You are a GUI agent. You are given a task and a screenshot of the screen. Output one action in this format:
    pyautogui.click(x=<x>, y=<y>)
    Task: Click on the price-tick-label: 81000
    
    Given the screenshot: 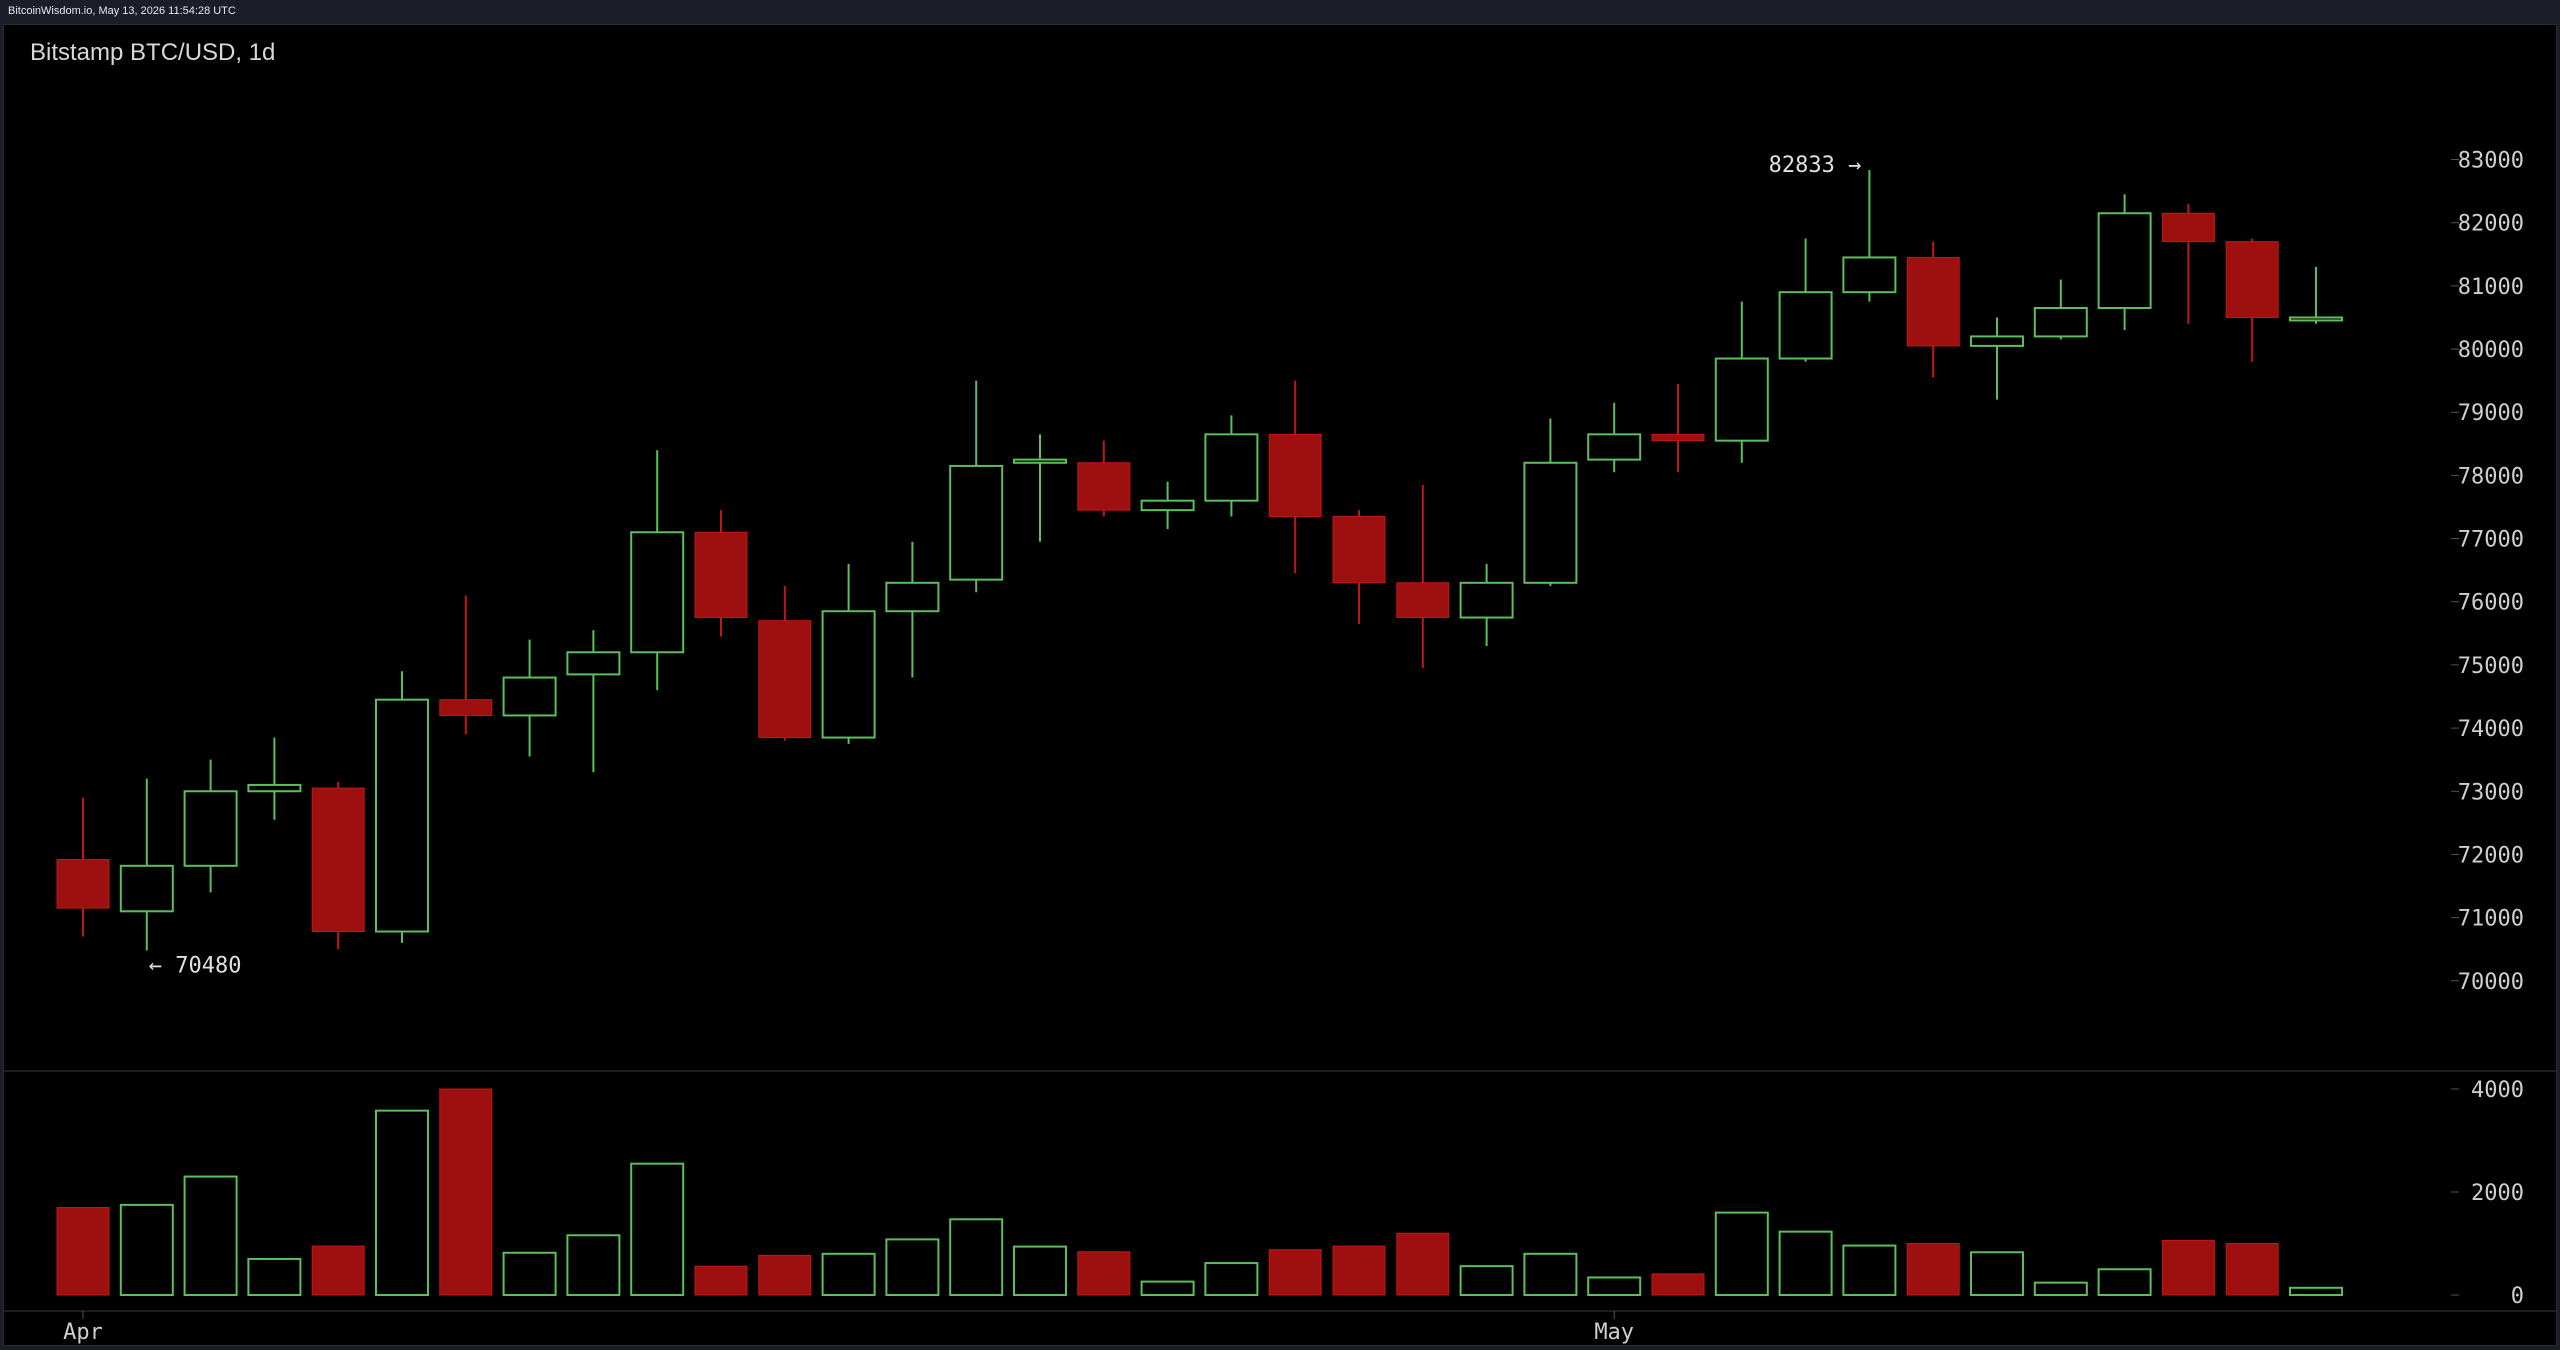 What is the action you would take?
    pyautogui.click(x=2491, y=287)
    